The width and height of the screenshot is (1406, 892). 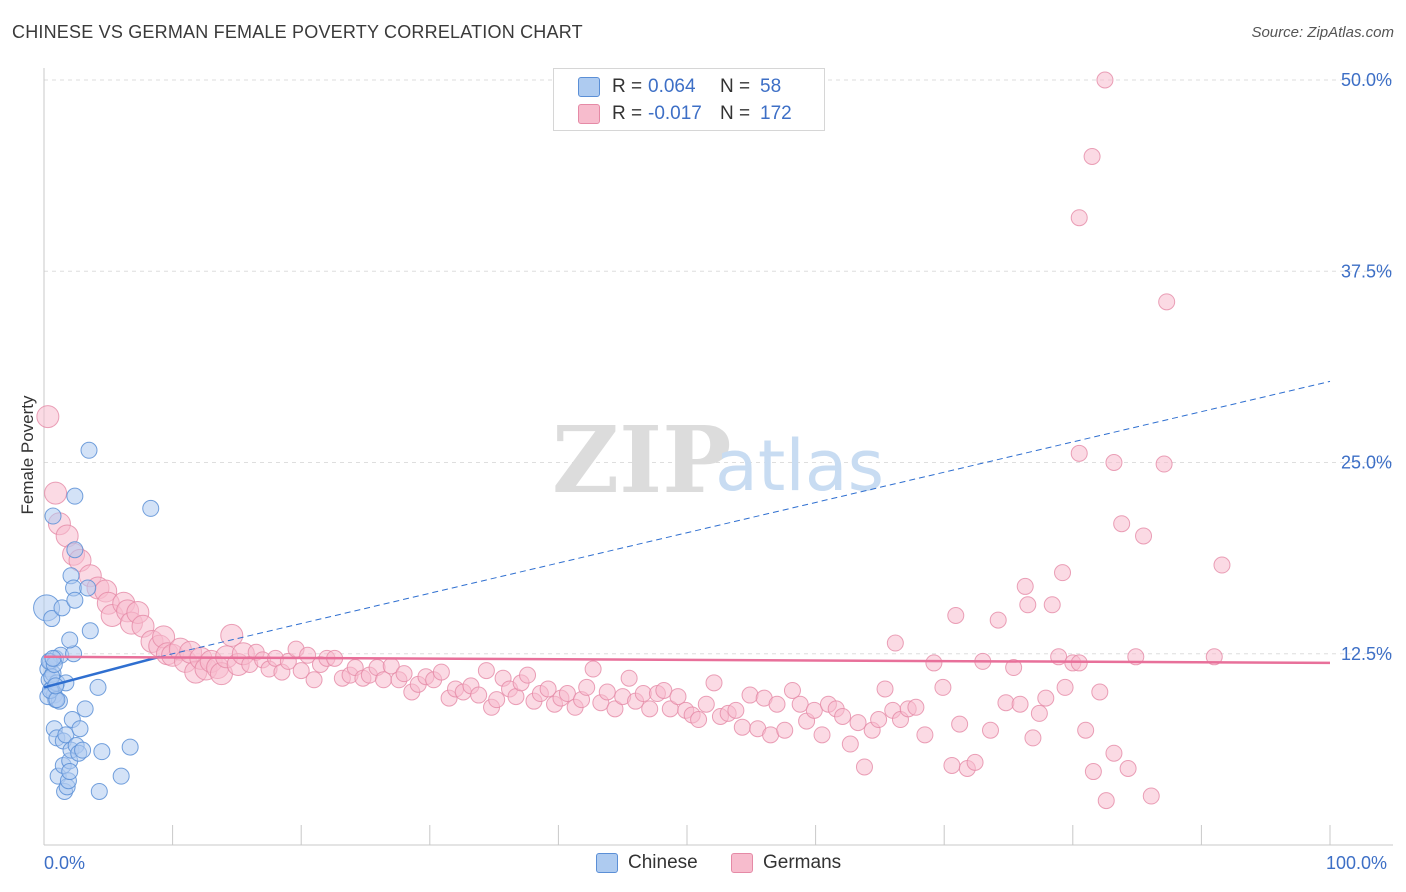 What do you see at coordinates (703, 865) in the screenshot?
I see `series-legend: Chinese Germans` at bounding box center [703, 865].